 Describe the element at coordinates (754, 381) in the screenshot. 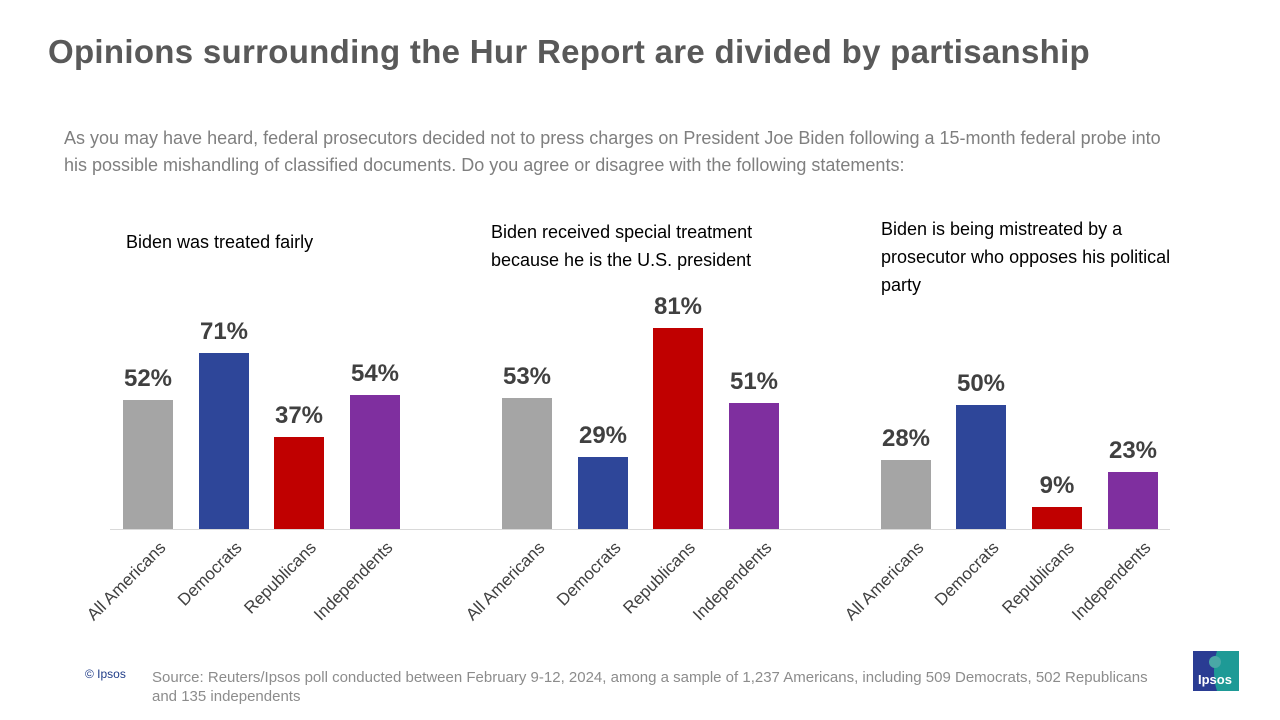

I see `data-label: 51%` at that location.